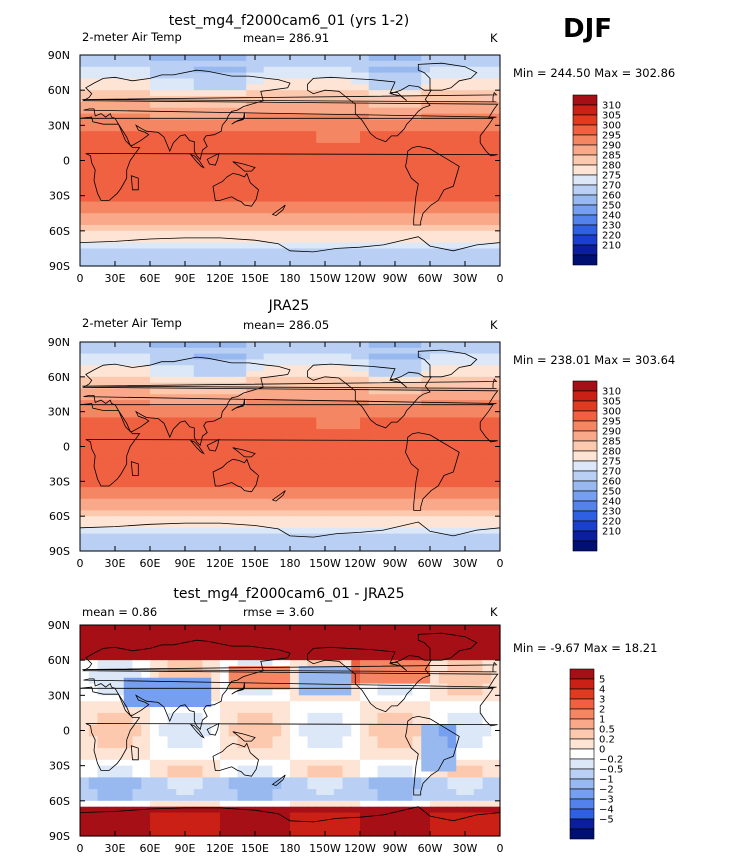 The height and width of the screenshot is (865, 732). Describe the element at coordinates (611, 422) in the screenshot. I see `colorbar-label: 295` at that location.